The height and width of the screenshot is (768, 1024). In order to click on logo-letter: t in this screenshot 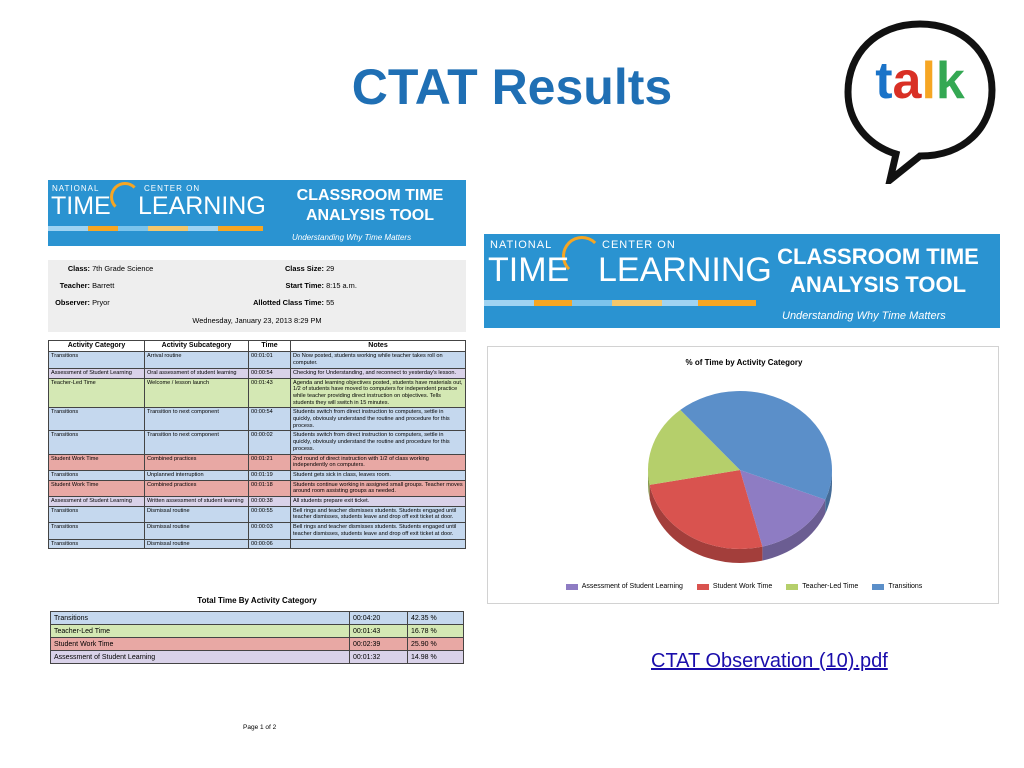, I will do `click(883, 81)`.